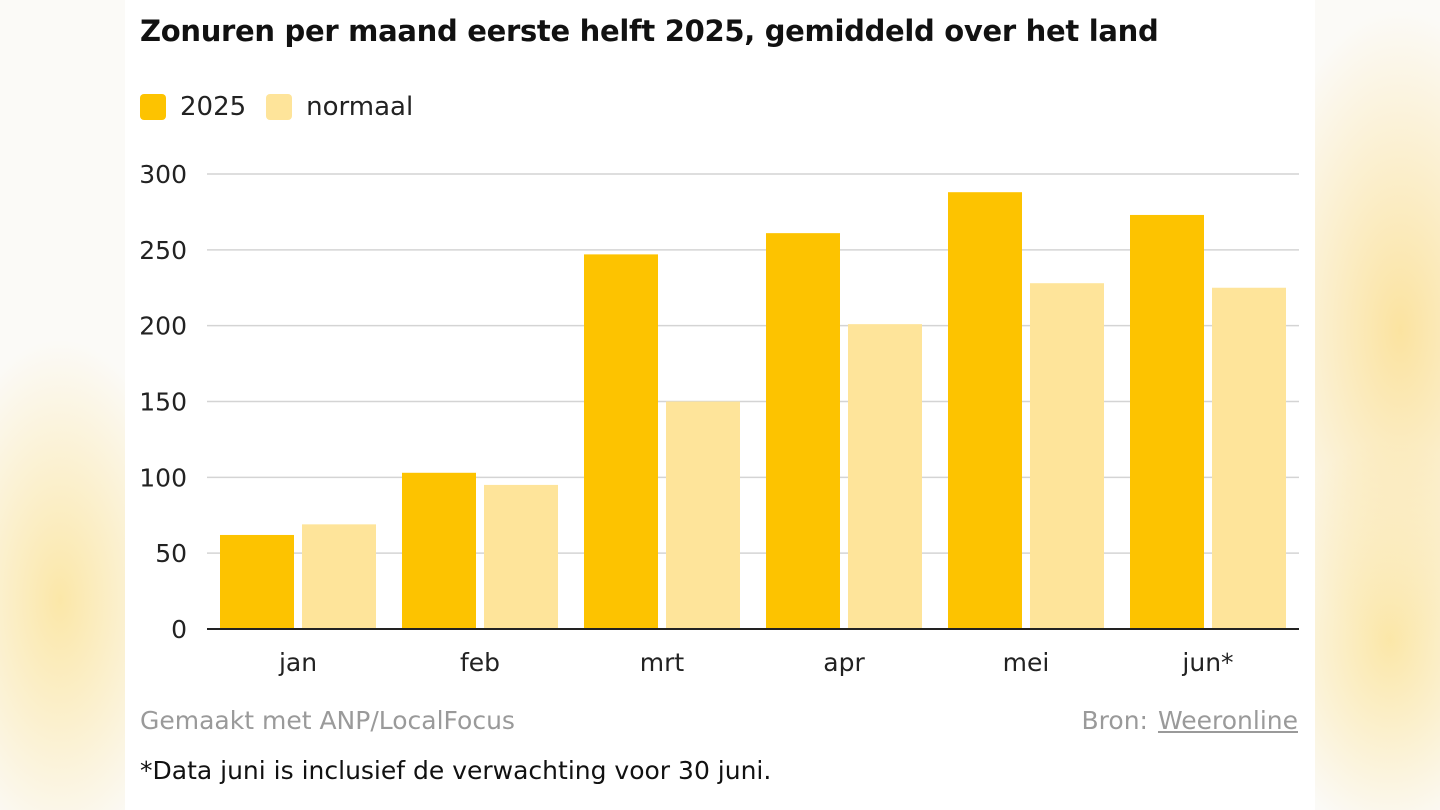 The image size is (1440, 810). Describe the element at coordinates (1167, 421) in the screenshot. I see `bar-2025-jun` at that location.